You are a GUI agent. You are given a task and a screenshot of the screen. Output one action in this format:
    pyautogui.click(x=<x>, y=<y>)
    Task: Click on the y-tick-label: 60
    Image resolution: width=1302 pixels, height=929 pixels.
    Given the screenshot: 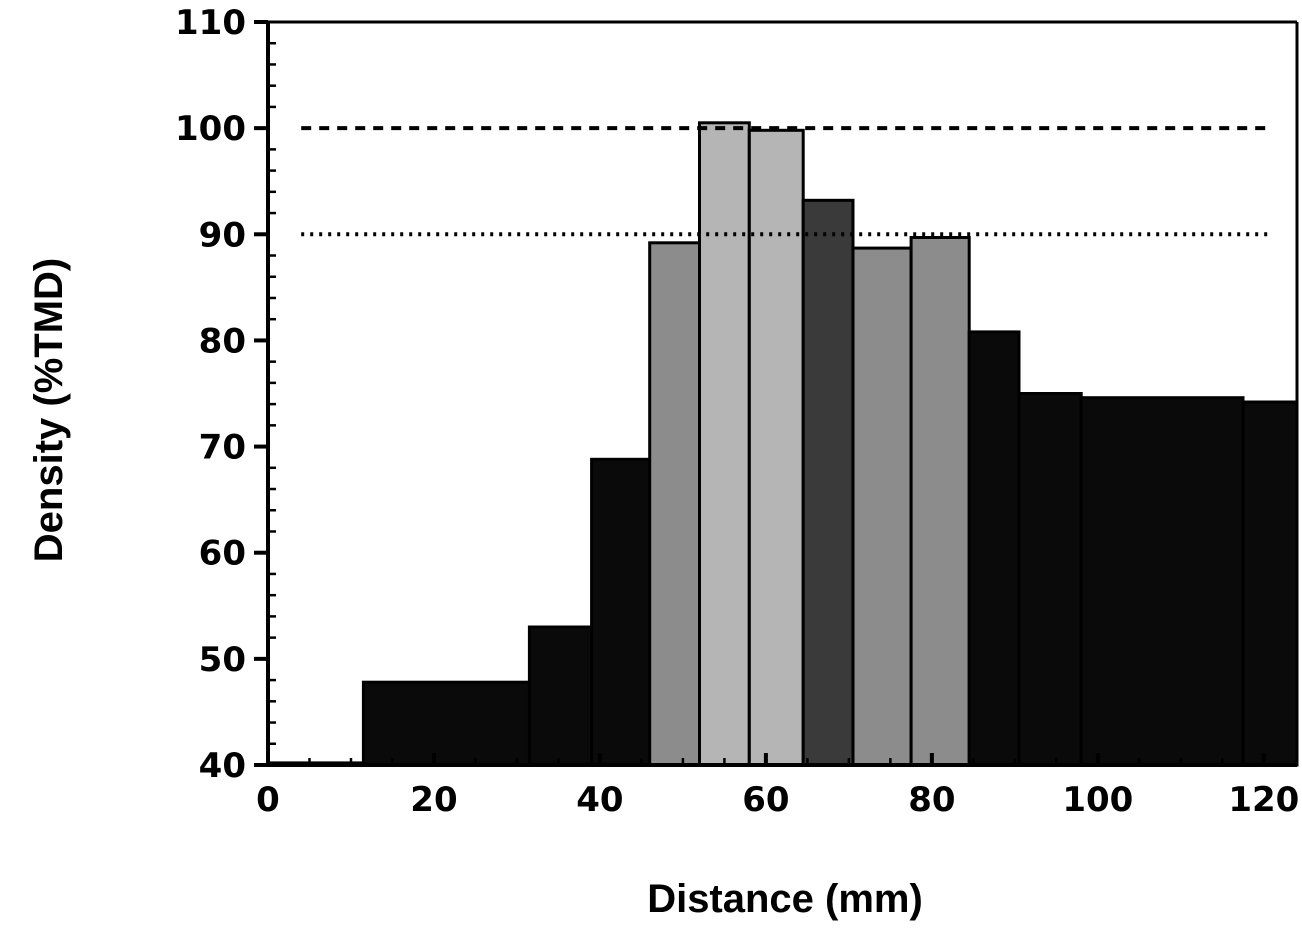 What is the action you would take?
    pyautogui.click(x=222, y=554)
    